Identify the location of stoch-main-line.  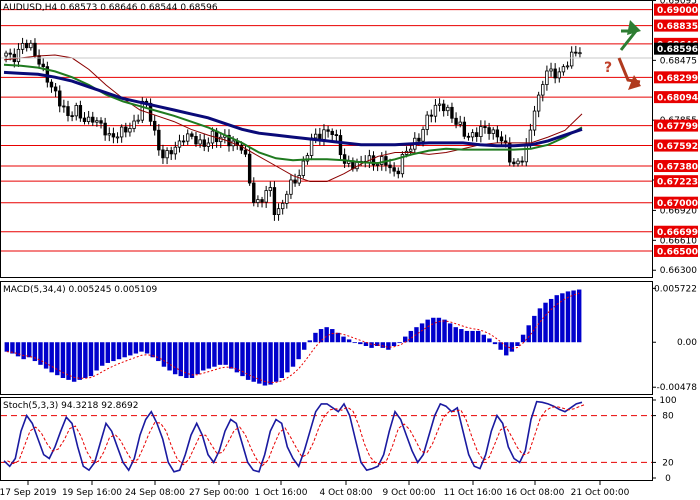
(293, 436).